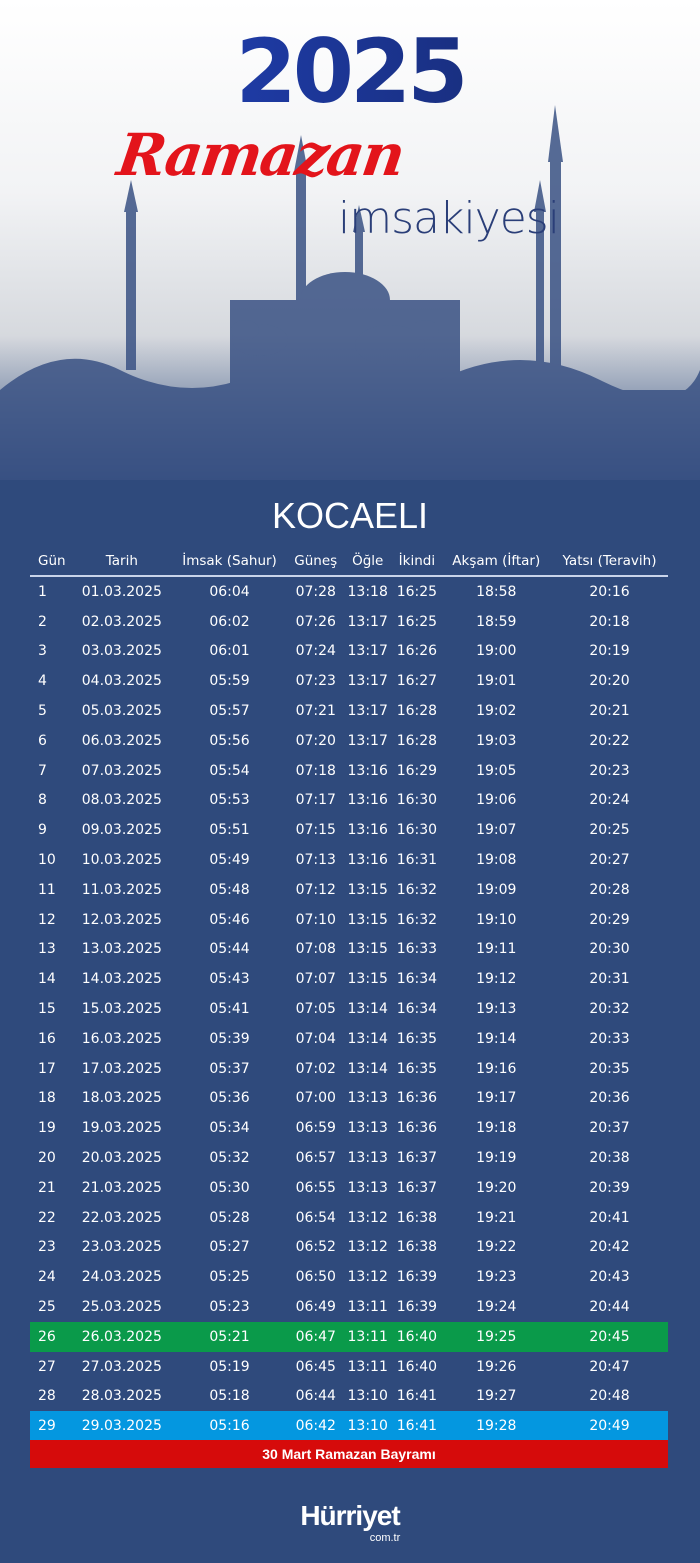 This screenshot has height=1563, width=700. What do you see at coordinates (229, 949) in the screenshot?
I see `table-cell: 05:44` at bounding box center [229, 949].